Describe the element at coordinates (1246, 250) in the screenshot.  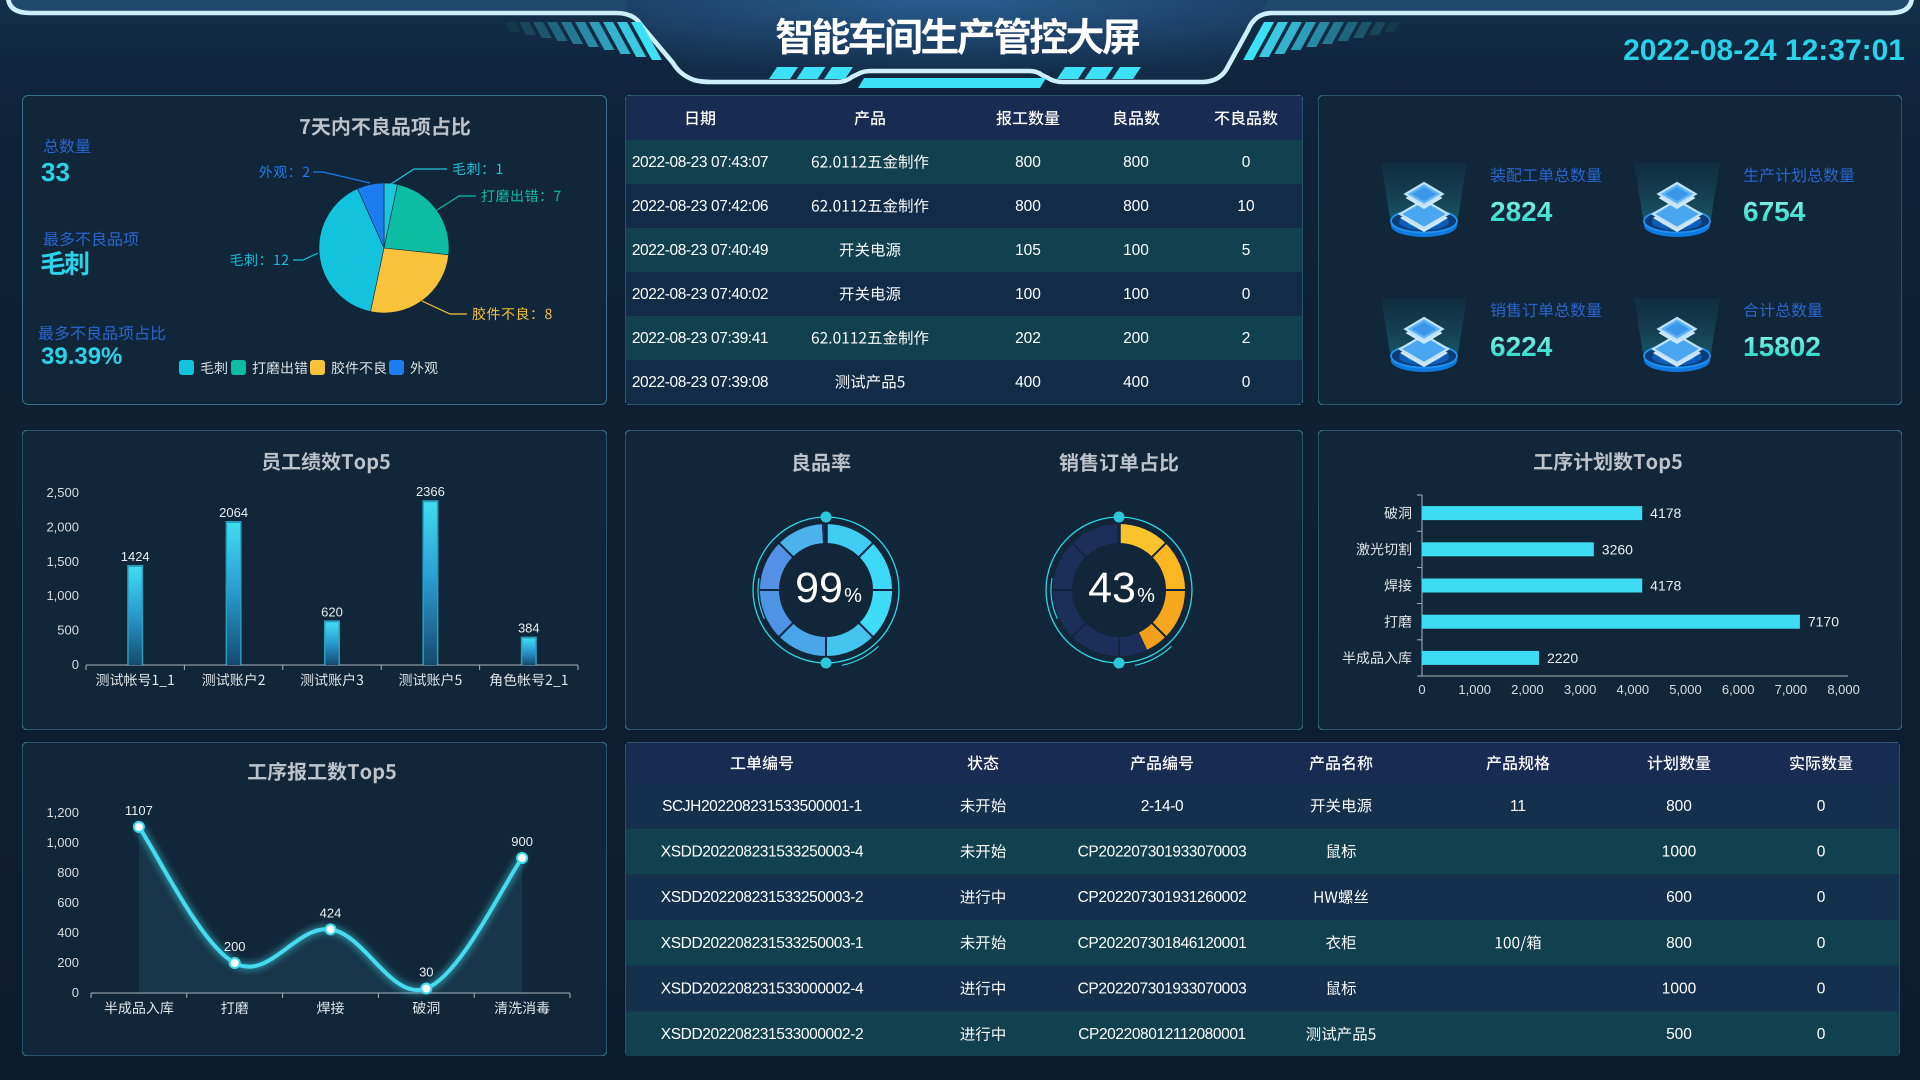
I see `svg-text: 5` at that location.